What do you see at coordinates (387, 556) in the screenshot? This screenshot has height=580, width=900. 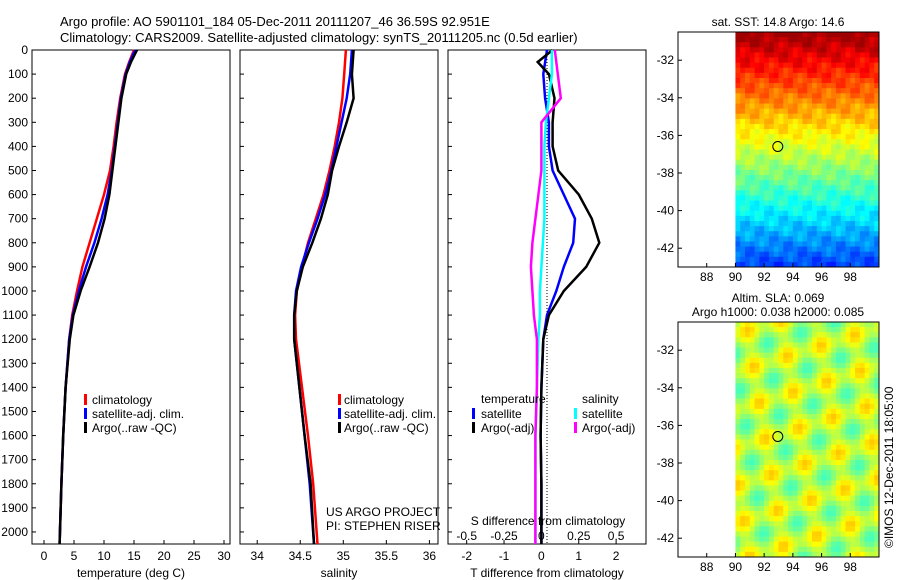 I see `x-tick-label: 35.5` at bounding box center [387, 556].